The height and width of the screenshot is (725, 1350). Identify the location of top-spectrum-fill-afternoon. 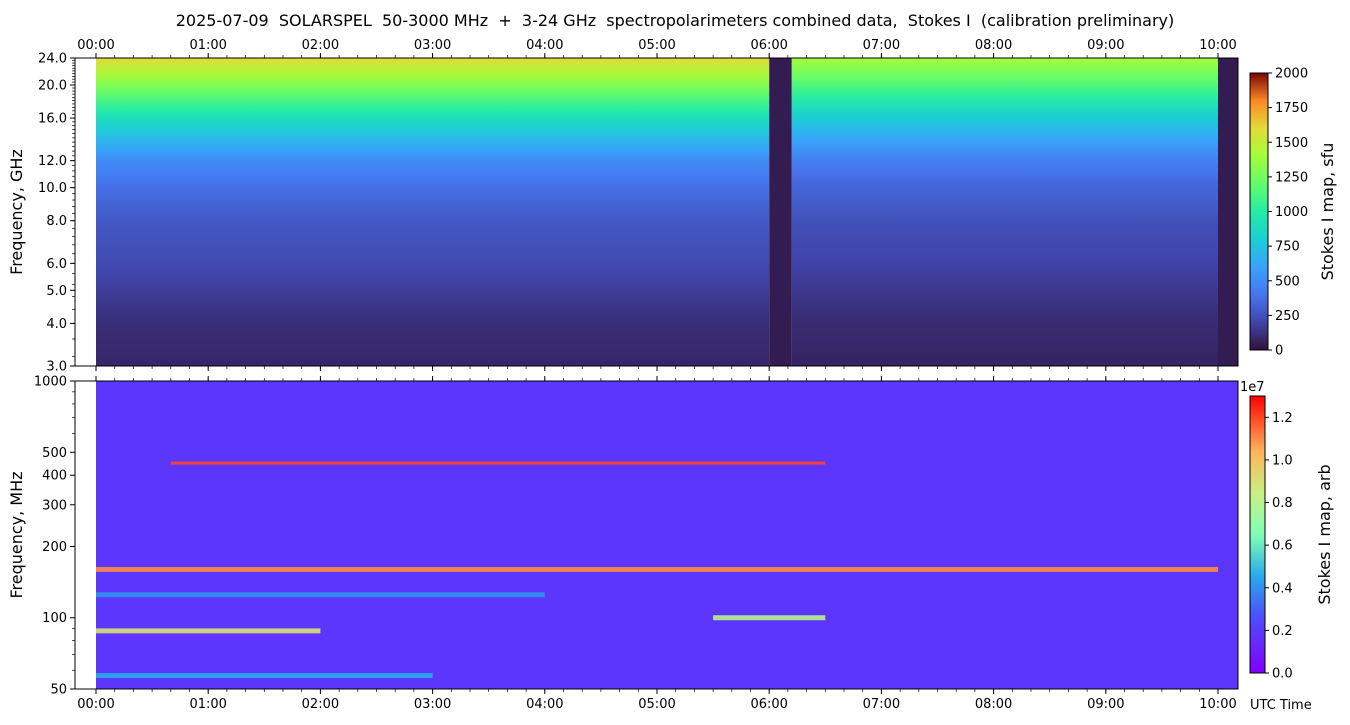
(1004, 212).